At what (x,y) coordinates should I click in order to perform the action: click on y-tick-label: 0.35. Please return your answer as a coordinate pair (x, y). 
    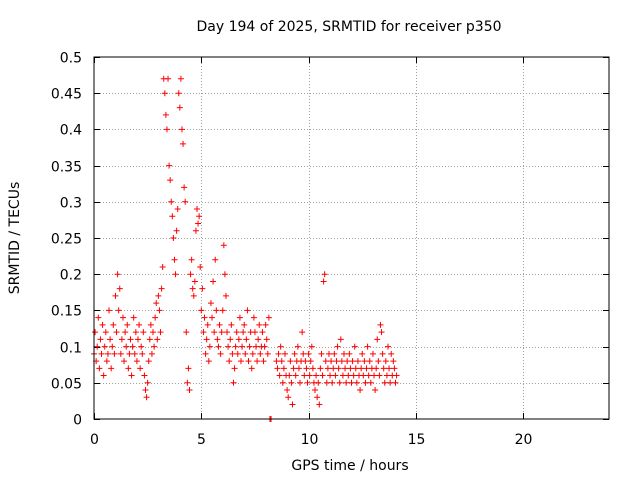
    Looking at the image, I should click on (66, 168).